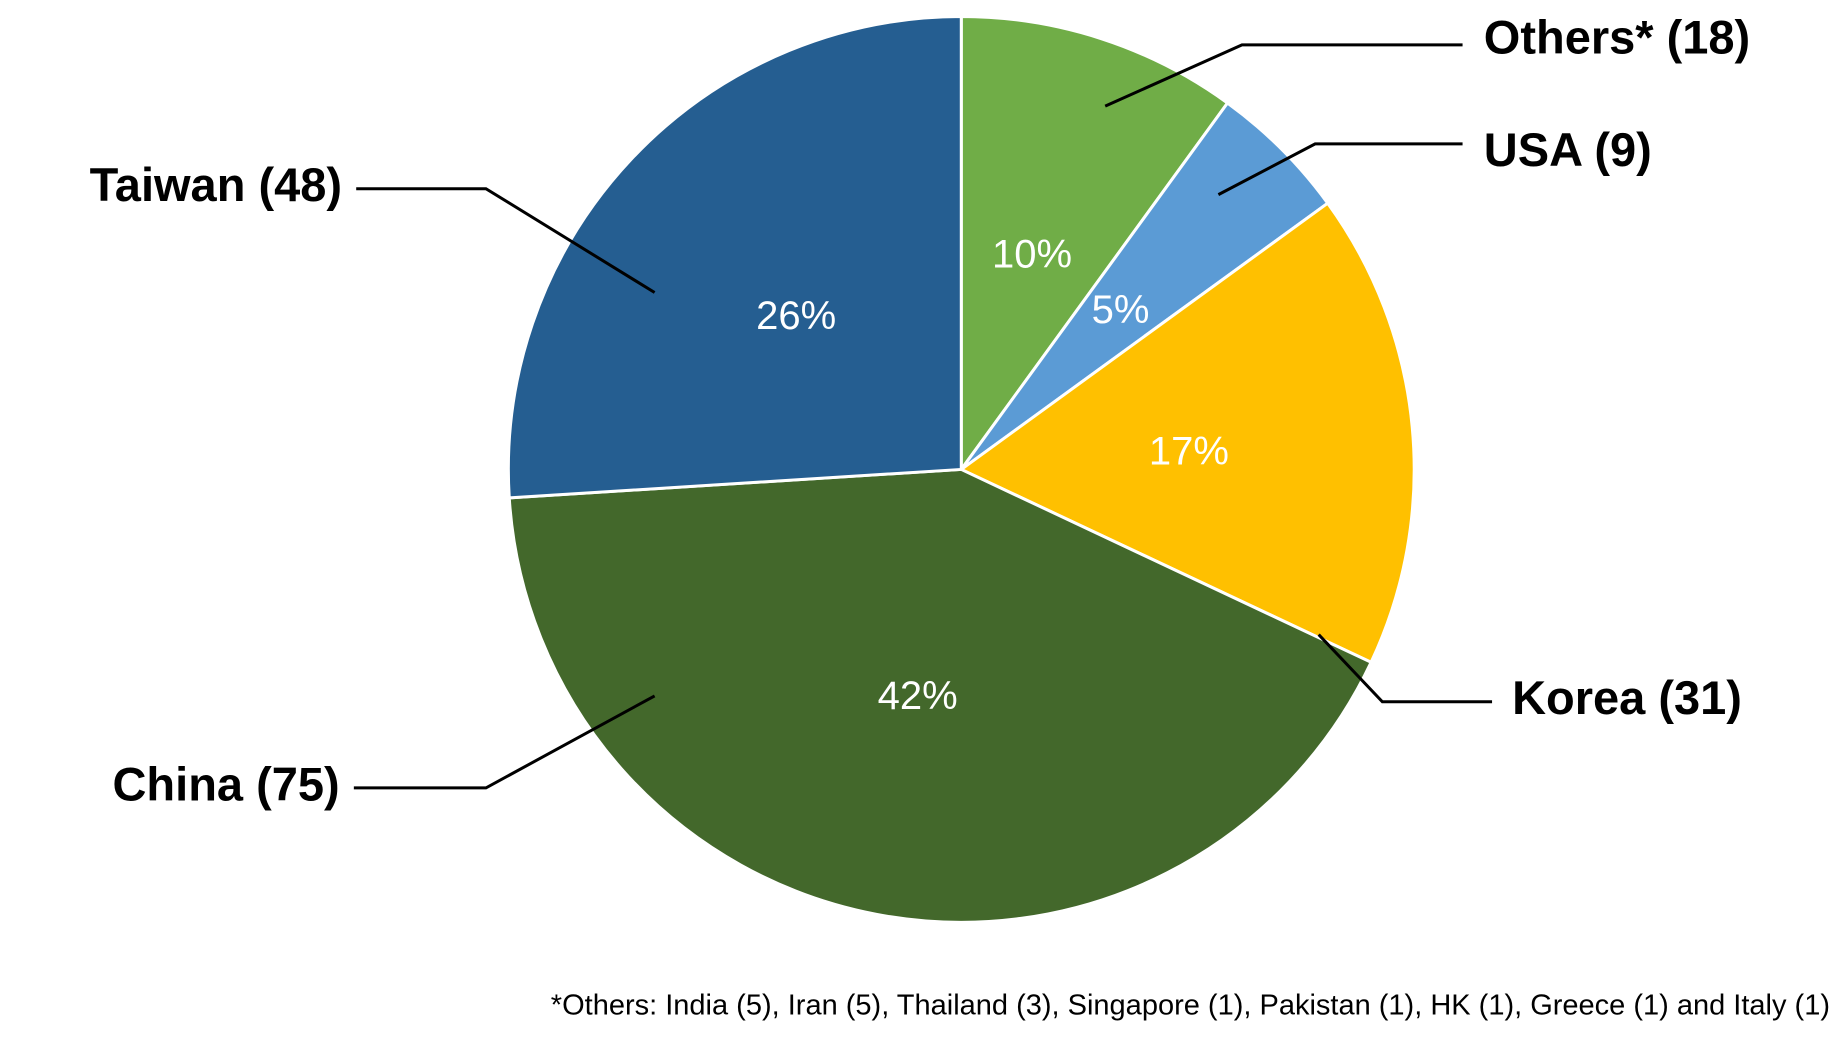 The image size is (1840, 1037). I want to click on category-label: Others* (18), so click(1617, 37).